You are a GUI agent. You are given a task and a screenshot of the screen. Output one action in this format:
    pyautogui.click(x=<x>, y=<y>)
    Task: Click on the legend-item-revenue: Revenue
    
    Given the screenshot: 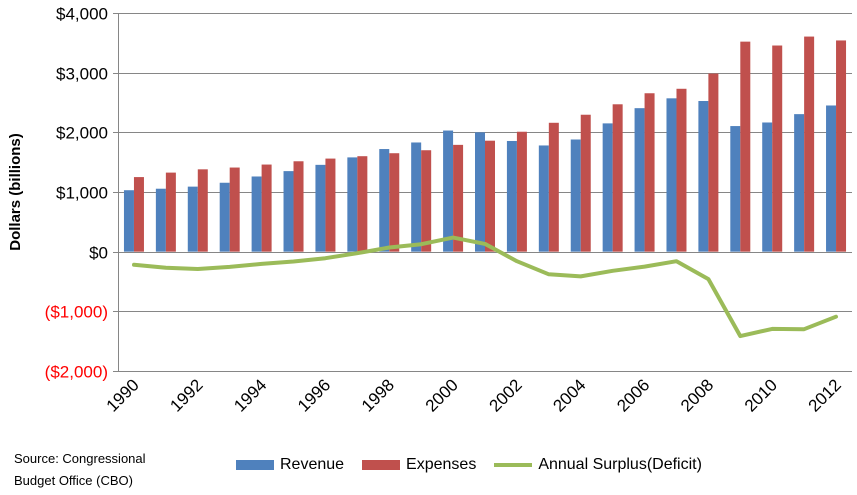 What is the action you would take?
    pyautogui.click(x=290, y=465)
    